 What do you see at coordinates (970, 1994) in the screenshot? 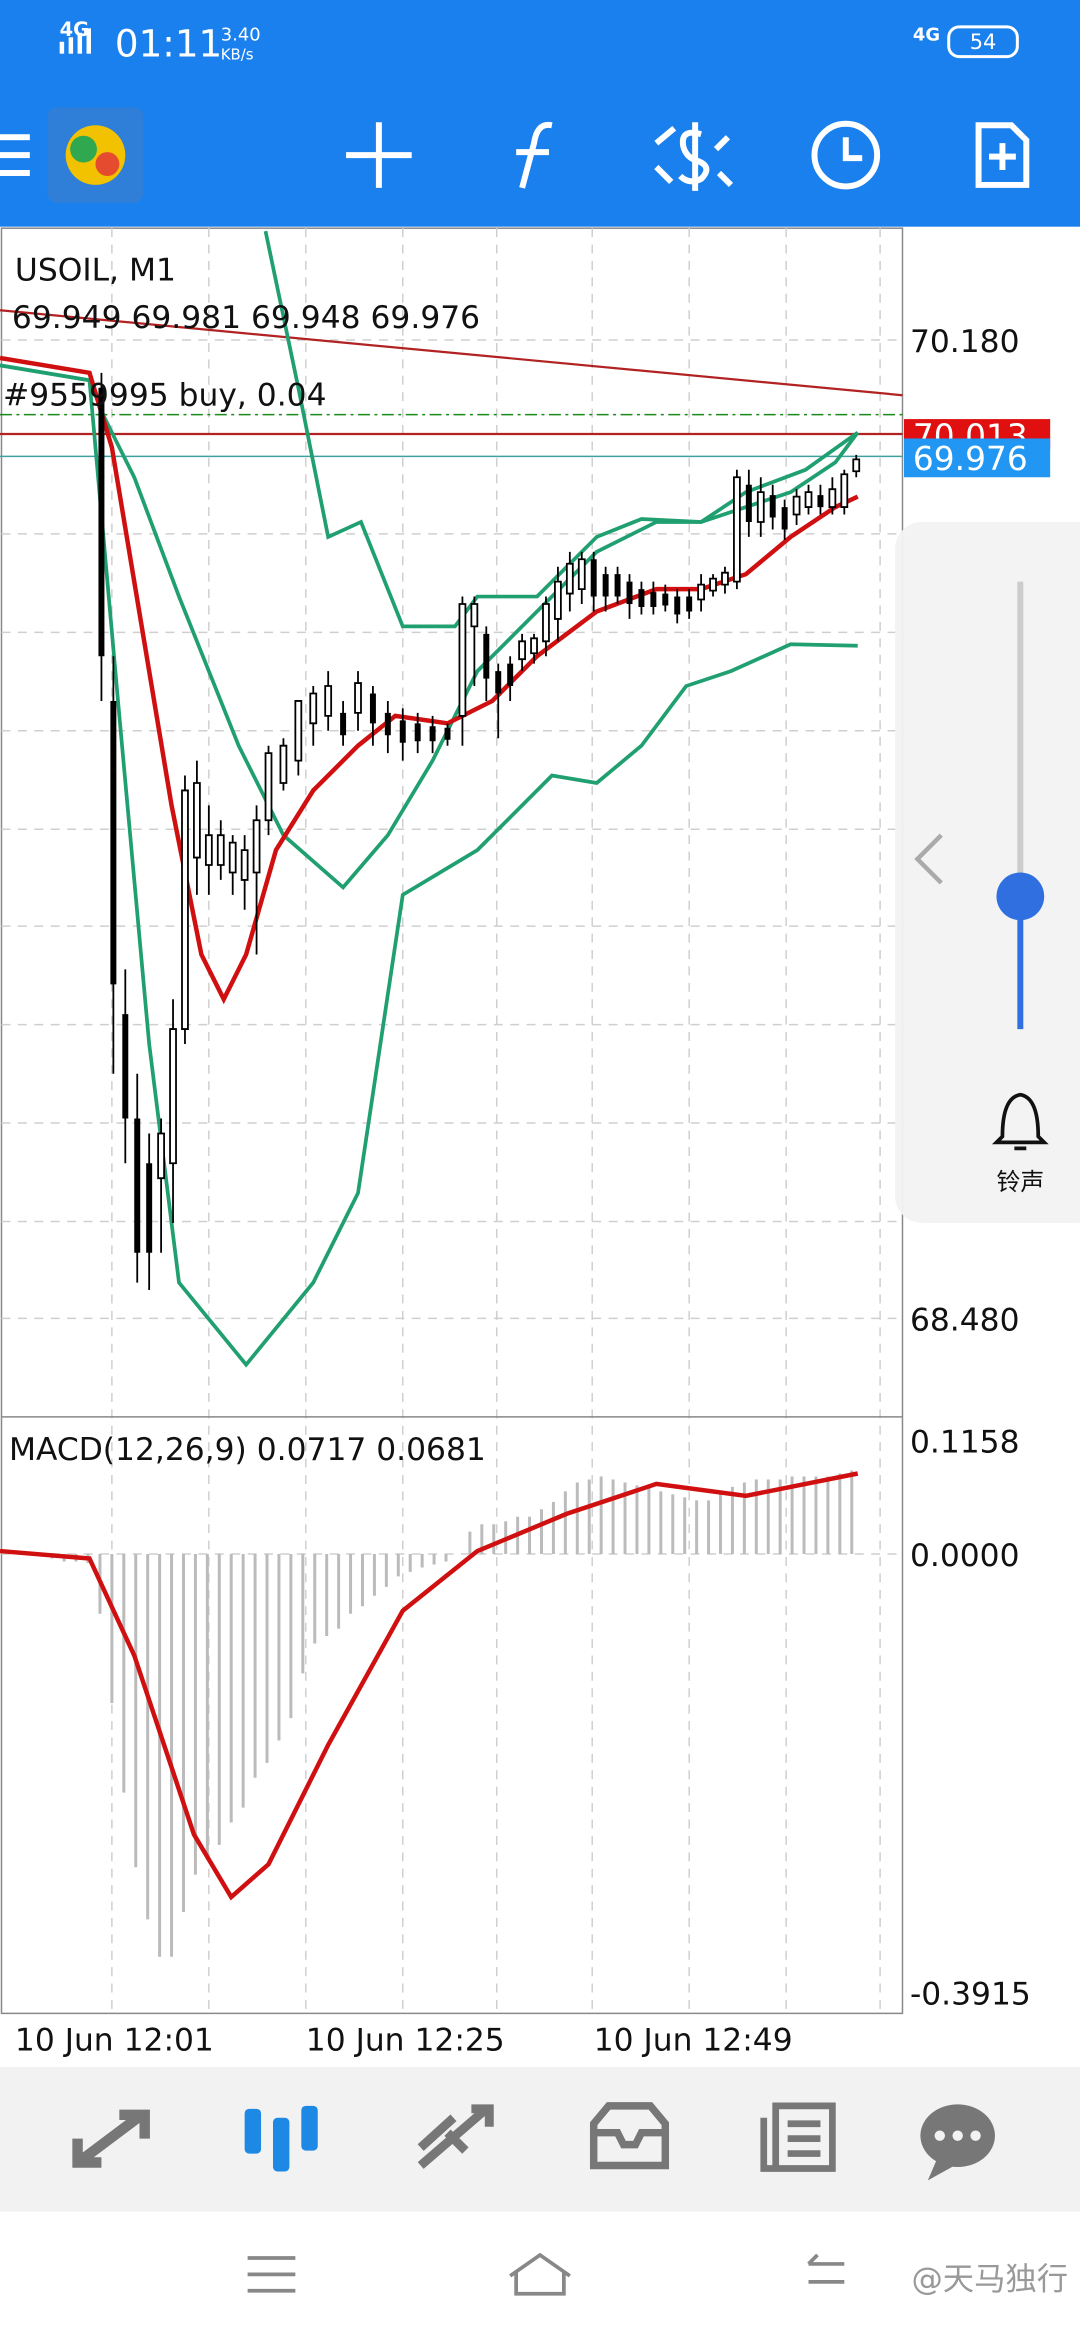
I see `macd-tick: -0.3915` at bounding box center [970, 1994].